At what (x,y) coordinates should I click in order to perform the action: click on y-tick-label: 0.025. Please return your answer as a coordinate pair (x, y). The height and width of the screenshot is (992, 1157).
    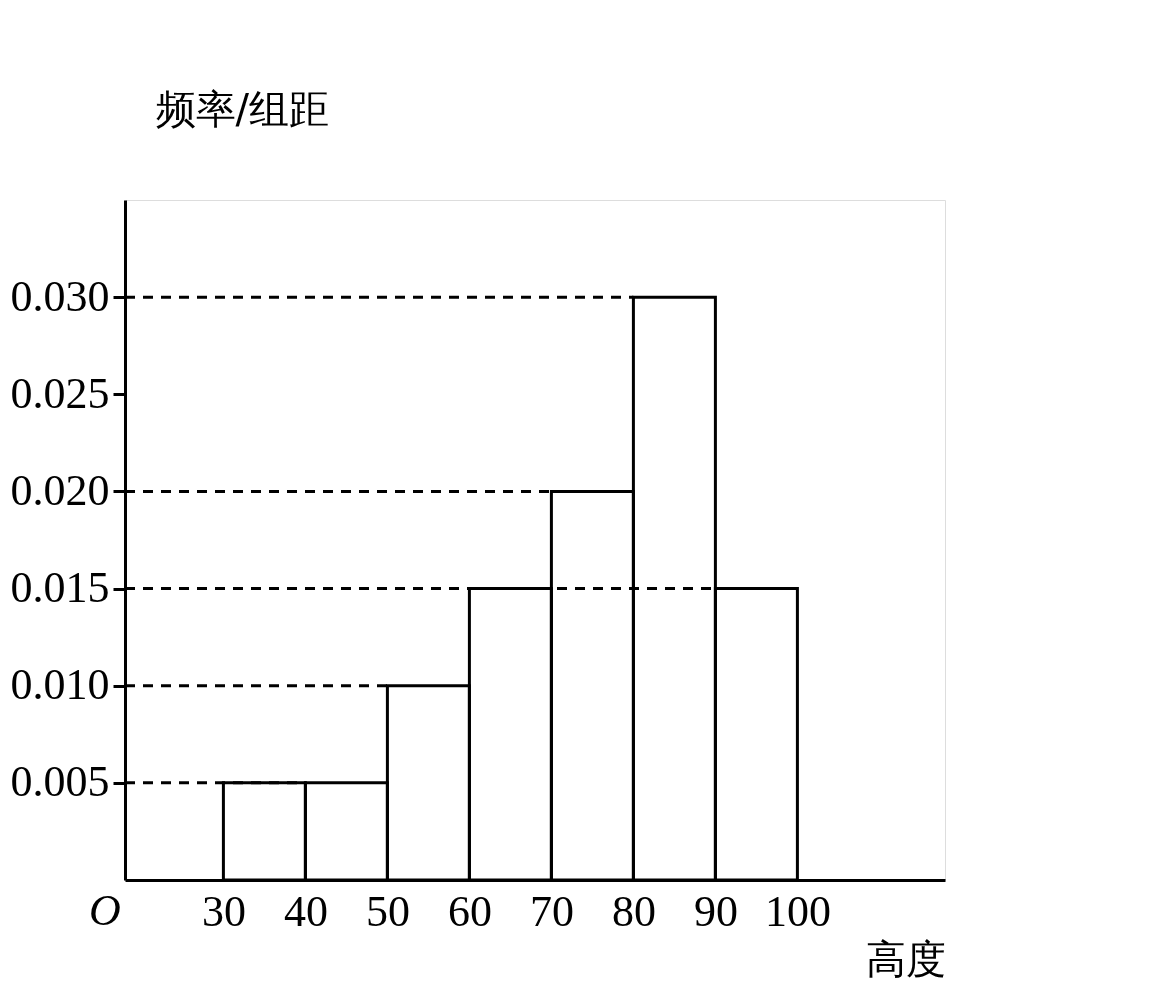
    Looking at the image, I should click on (60, 393).